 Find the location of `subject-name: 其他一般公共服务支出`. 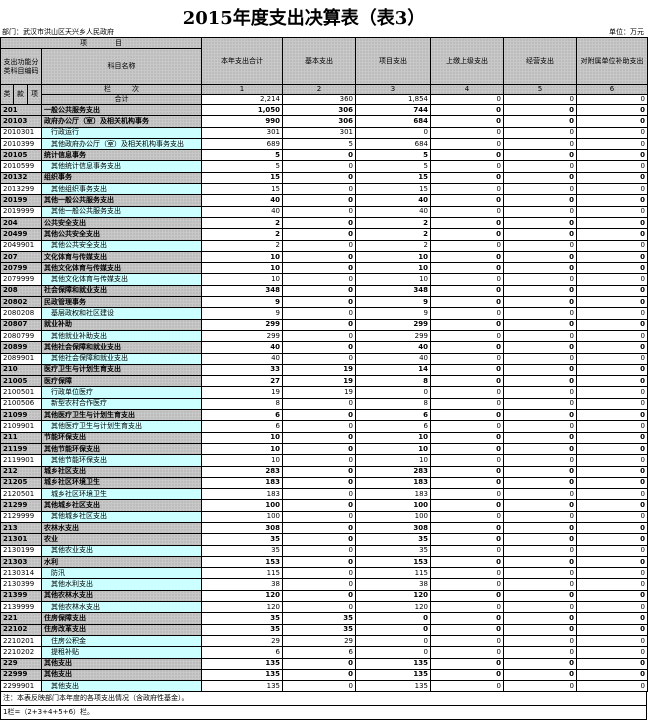

subject-name: 其他一般公共服务支出 is located at coordinates (121, 200).